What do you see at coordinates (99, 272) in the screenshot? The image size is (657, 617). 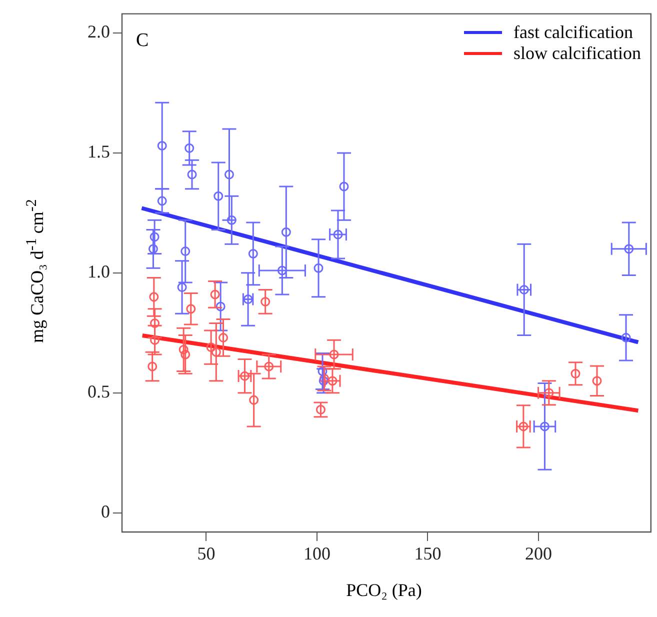 I see `y-tick-label: 1.0` at bounding box center [99, 272].